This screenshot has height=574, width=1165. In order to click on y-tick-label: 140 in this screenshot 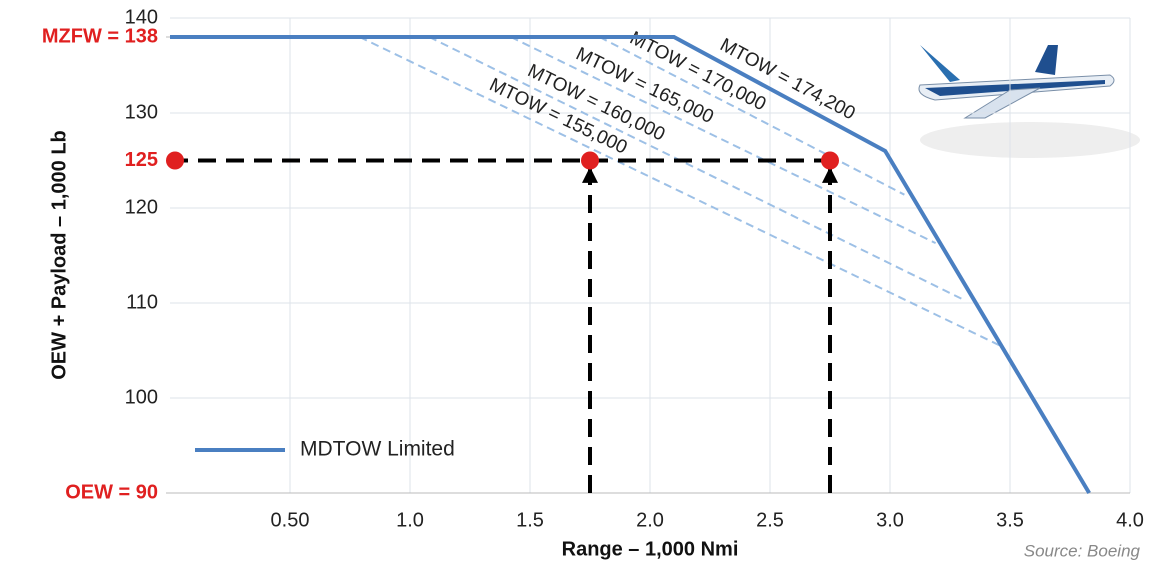, I will do `click(141, 17)`.